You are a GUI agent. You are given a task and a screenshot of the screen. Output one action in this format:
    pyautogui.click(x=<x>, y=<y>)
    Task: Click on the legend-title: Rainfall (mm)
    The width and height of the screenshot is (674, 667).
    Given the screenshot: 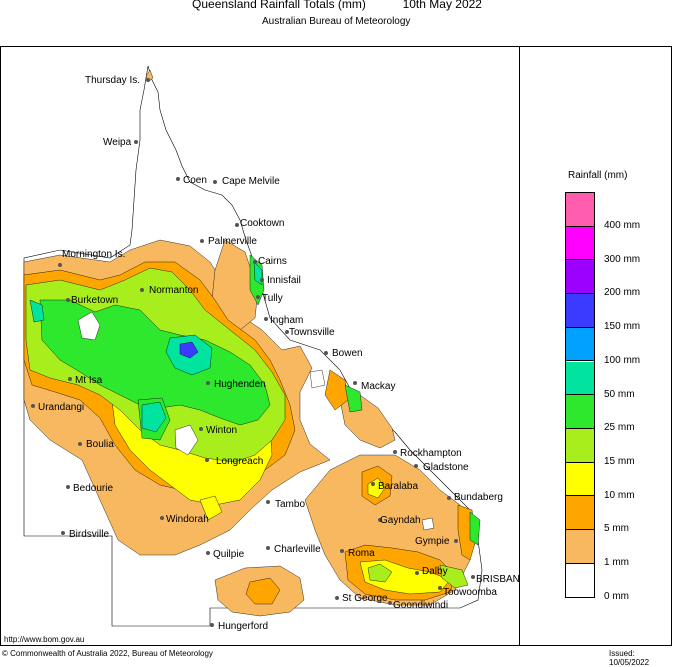 What is the action you would take?
    pyautogui.click(x=598, y=175)
    